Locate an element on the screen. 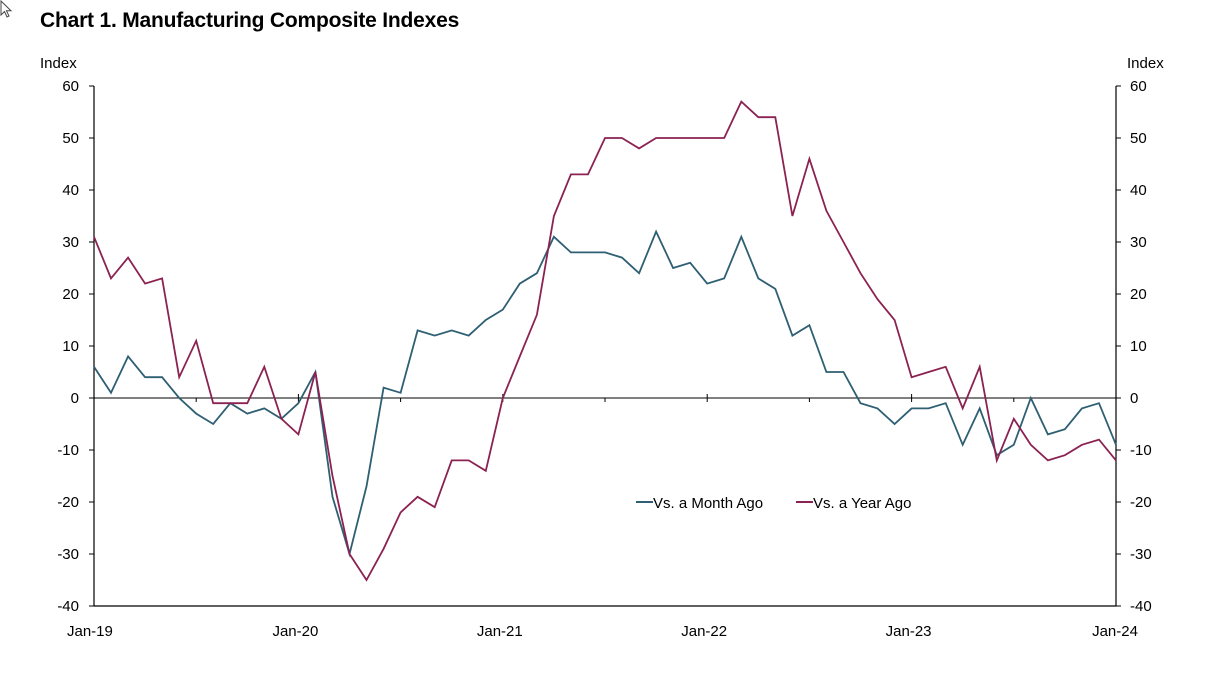 This screenshot has height=673, width=1207. y-tick-label-right: -10 is located at coordinates (1141, 450).